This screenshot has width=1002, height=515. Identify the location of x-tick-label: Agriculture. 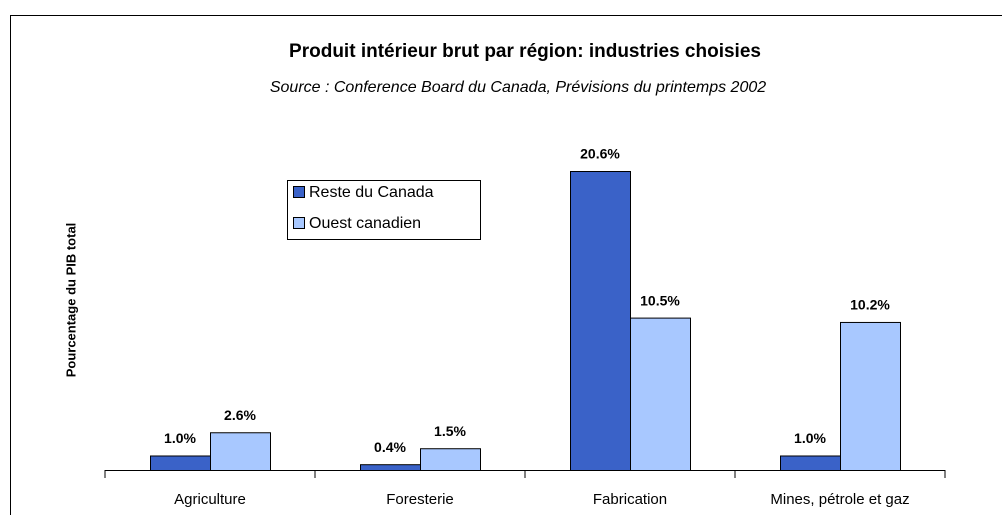
(210, 499).